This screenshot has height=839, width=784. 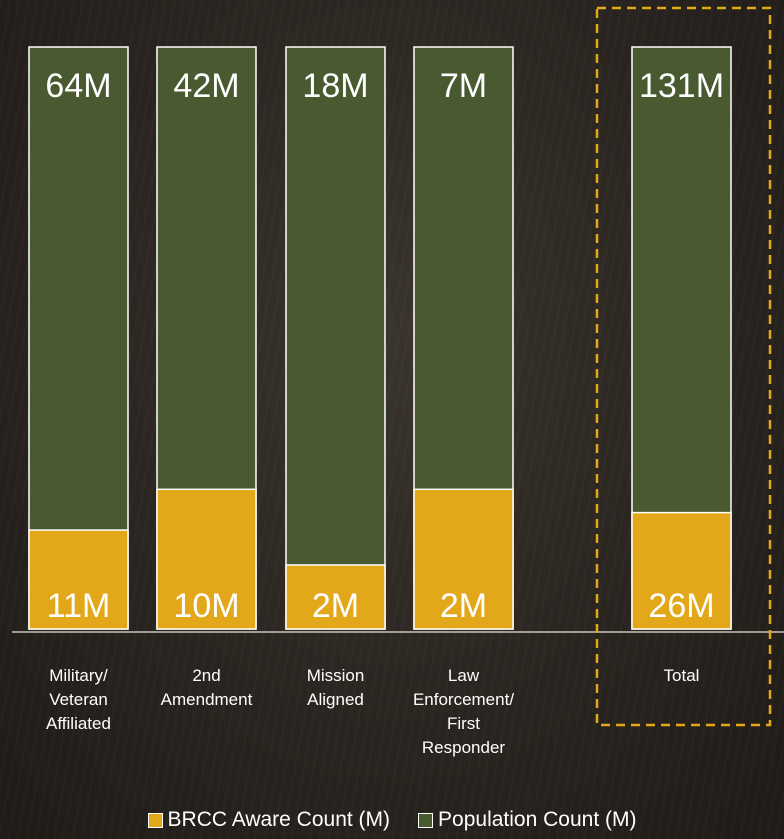 What do you see at coordinates (78, 699) in the screenshot?
I see `category-label-0-line-1: Veteran` at bounding box center [78, 699].